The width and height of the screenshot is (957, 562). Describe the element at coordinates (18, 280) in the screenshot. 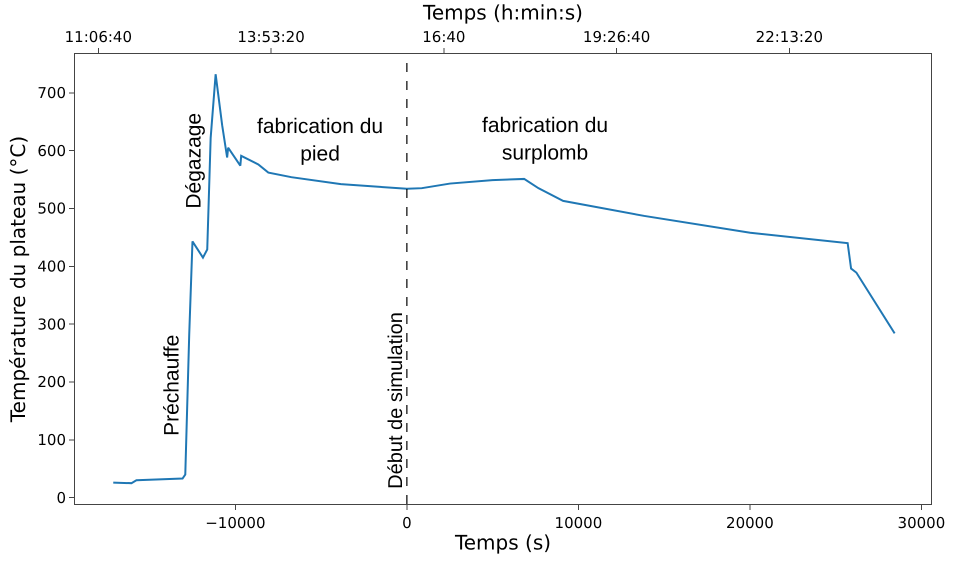

I see `y-axis-title: Température du plateau (°C)` at that location.